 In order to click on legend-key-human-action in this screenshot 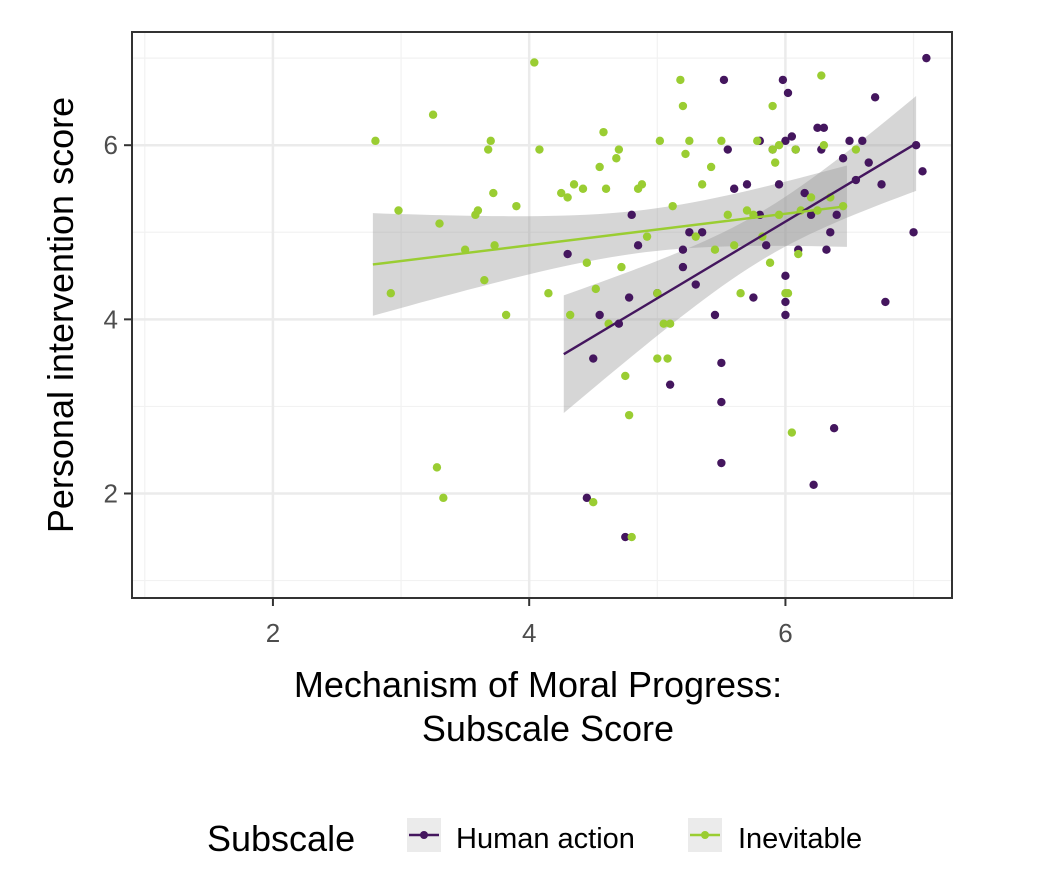, I will do `click(424, 835)`.